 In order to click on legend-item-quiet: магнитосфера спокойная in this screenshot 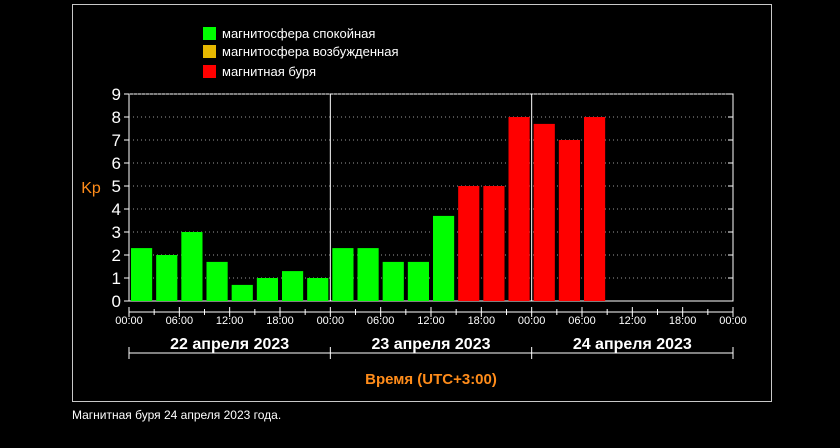, I will do `click(289, 33)`.